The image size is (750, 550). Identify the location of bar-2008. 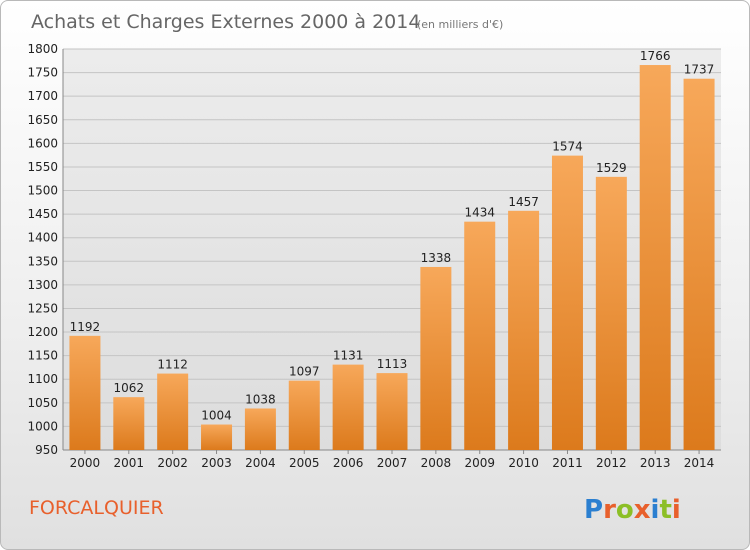
(436, 358).